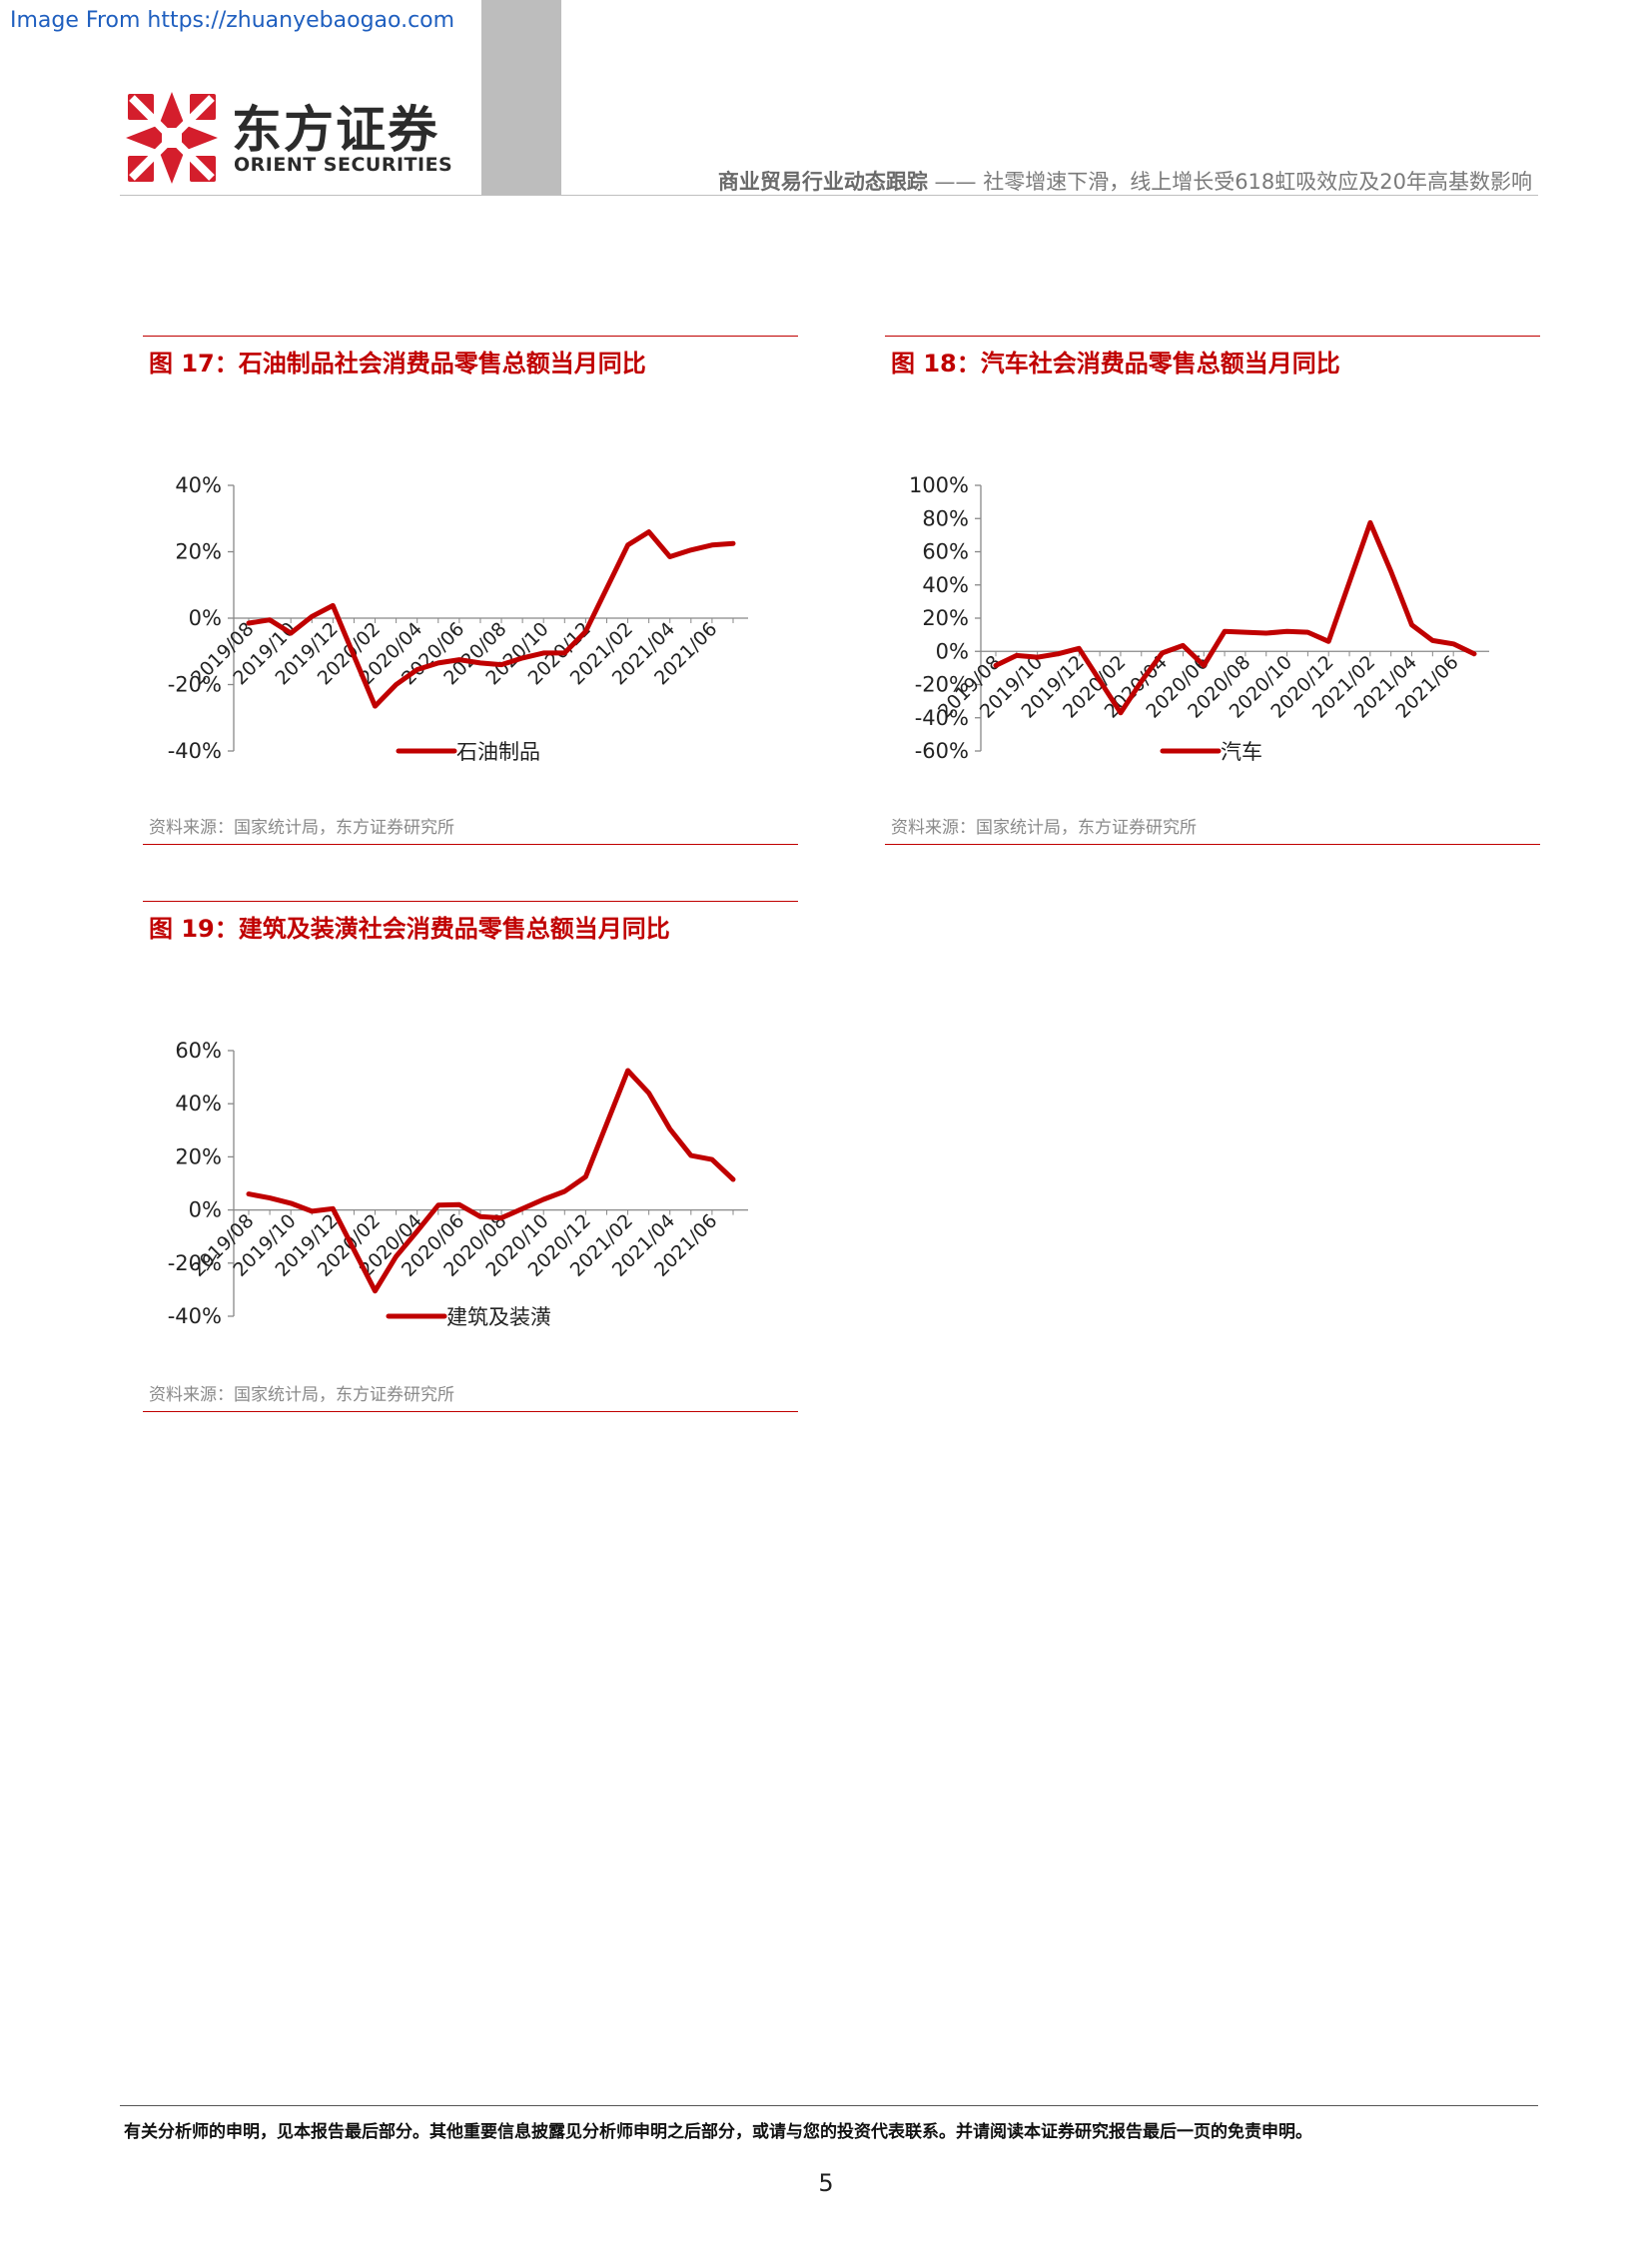 The height and width of the screenshot is (2242, 1652). Describe the element at coordinates (343, 165) in the screenshot. I see `logo-text-en: ORIENT SECURITIES` at that location.